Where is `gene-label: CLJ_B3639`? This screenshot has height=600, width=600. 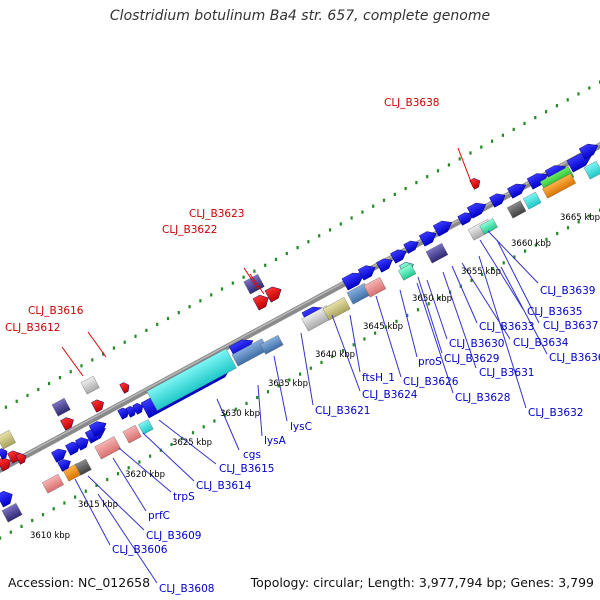
gene-label: CLJ_B3639 is located at coordinates (567, 291).